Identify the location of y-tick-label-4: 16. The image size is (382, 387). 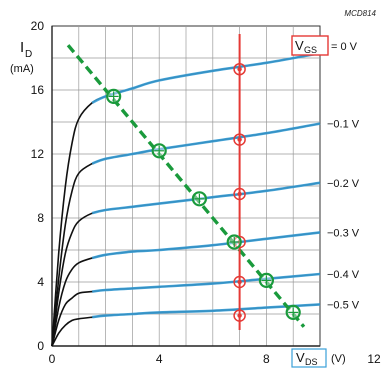
(38, 90).